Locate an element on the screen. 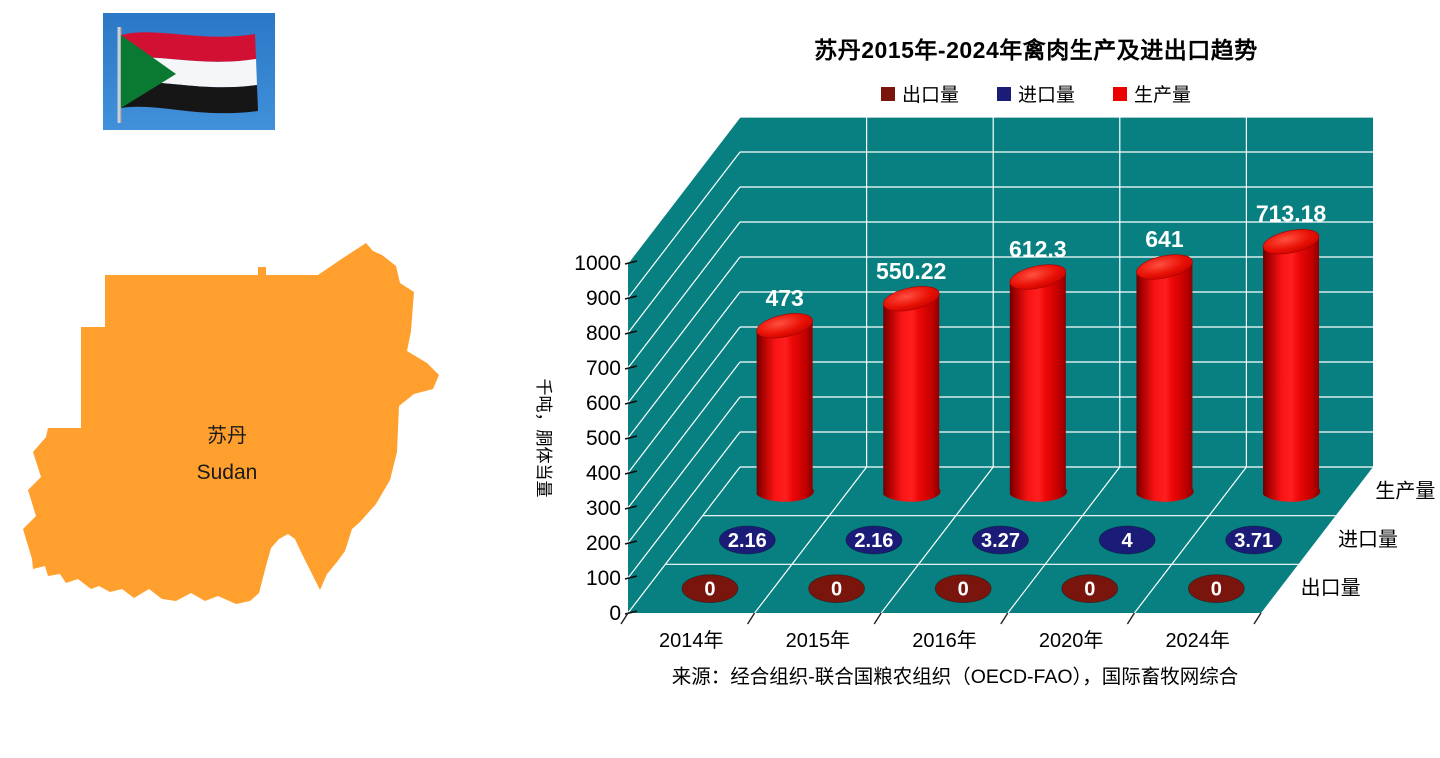 This screenshot has height=758, width=1440. flag-svg is located at coordinates (189, 71).